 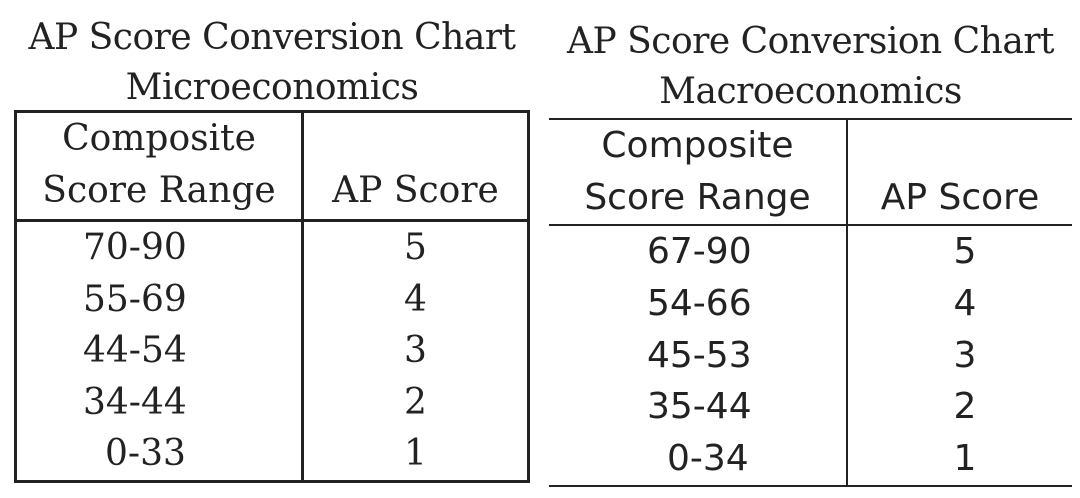 I want to click on table-row: 45-53 3, so click(x=810, y=355).